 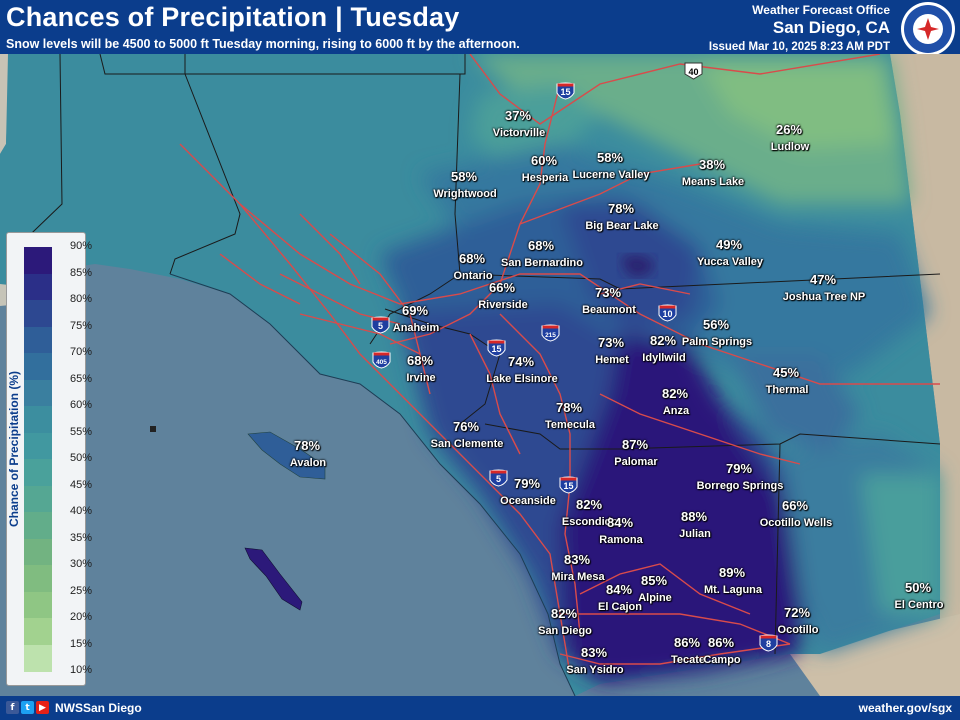 What do you see at coordinates (875, 655) in the screenshot?
I see `terrain-southeast` at bounding box center [875, 655].